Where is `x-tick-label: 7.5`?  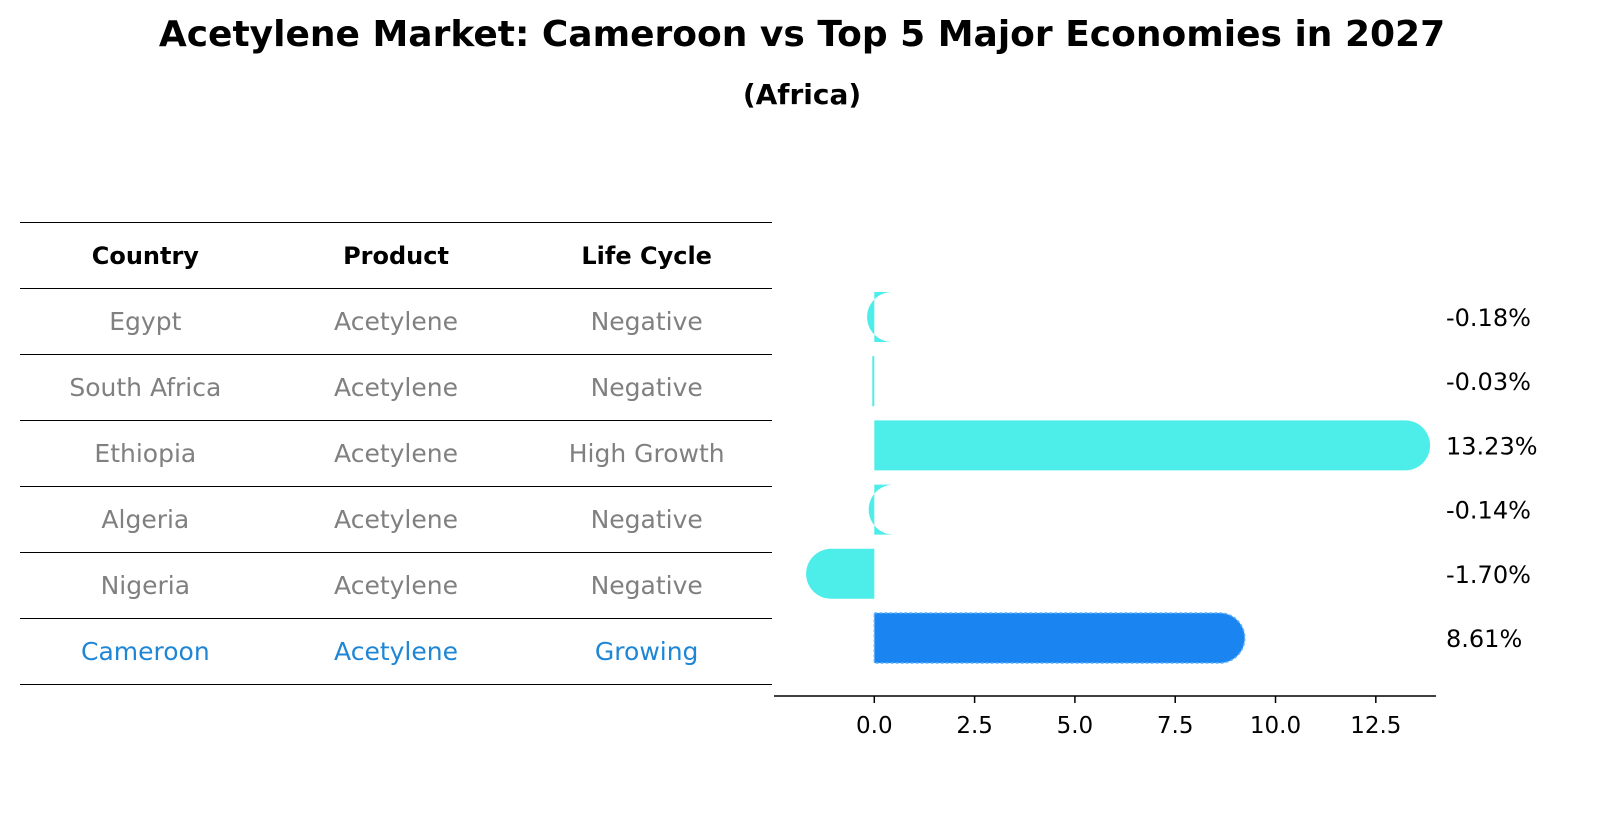
x-tick-label: 7.5 is located at coordinates (1175, 726).